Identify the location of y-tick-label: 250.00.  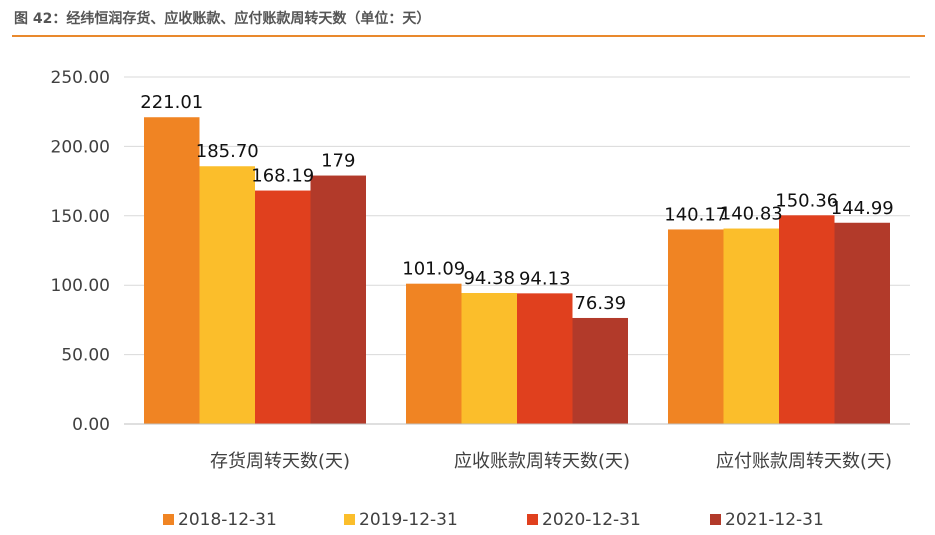
(80, 78).